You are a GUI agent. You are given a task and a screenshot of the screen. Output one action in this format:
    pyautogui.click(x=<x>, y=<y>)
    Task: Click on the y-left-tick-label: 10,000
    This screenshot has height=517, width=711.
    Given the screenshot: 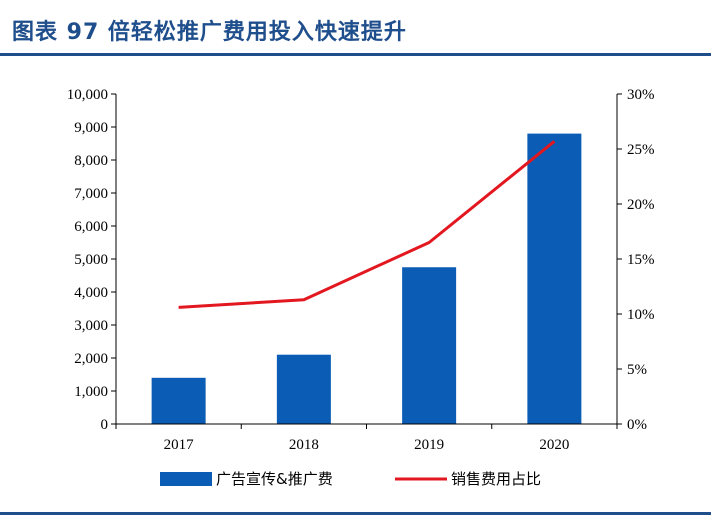 What is the action you would take?
    pyautogui.click(x=87, y=95)
    